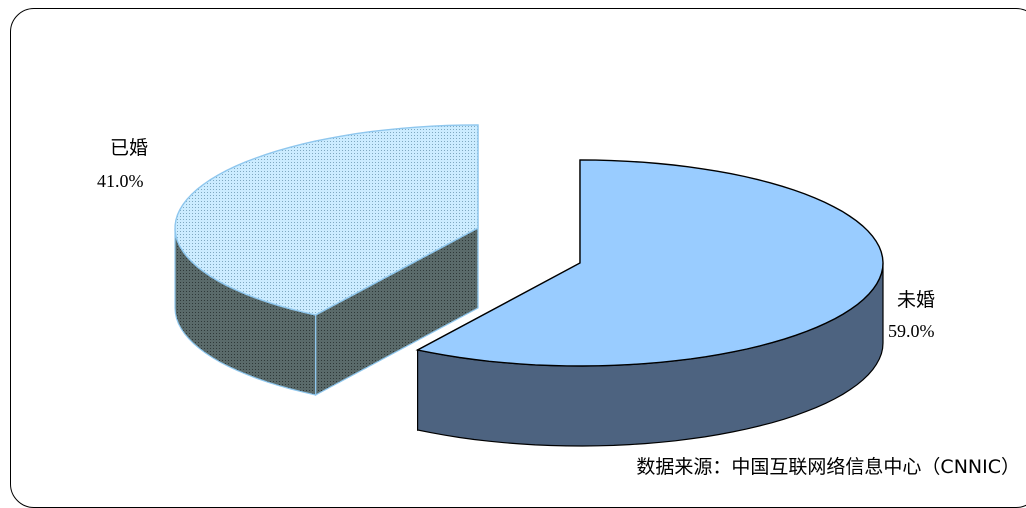 The width and height of the screenshot is (1026, 508). Describe the element at coordinates (120, 181) in the screenshot. I see `value-married: 41.0%` at that location.